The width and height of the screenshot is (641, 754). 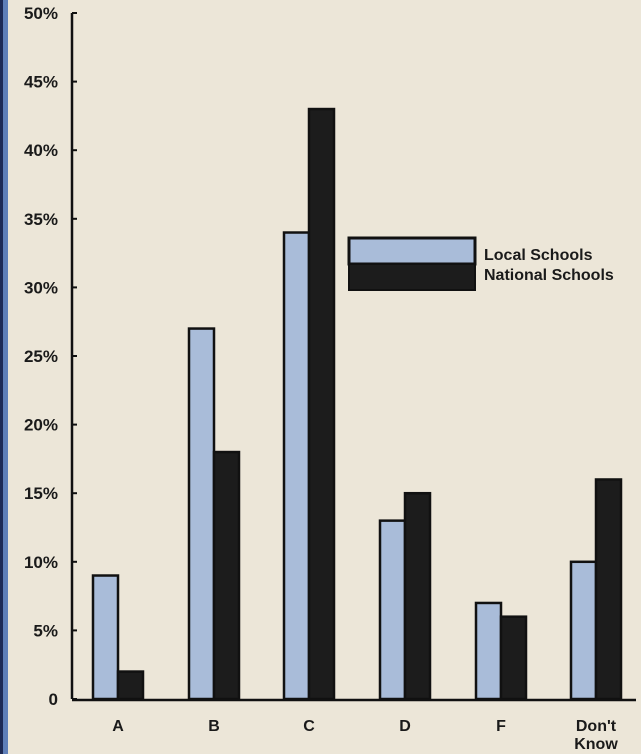 What do you see at coordinates (405, 726) in the screenshot?
I see `x-tick-label: D` at bounding box center [405, 726].